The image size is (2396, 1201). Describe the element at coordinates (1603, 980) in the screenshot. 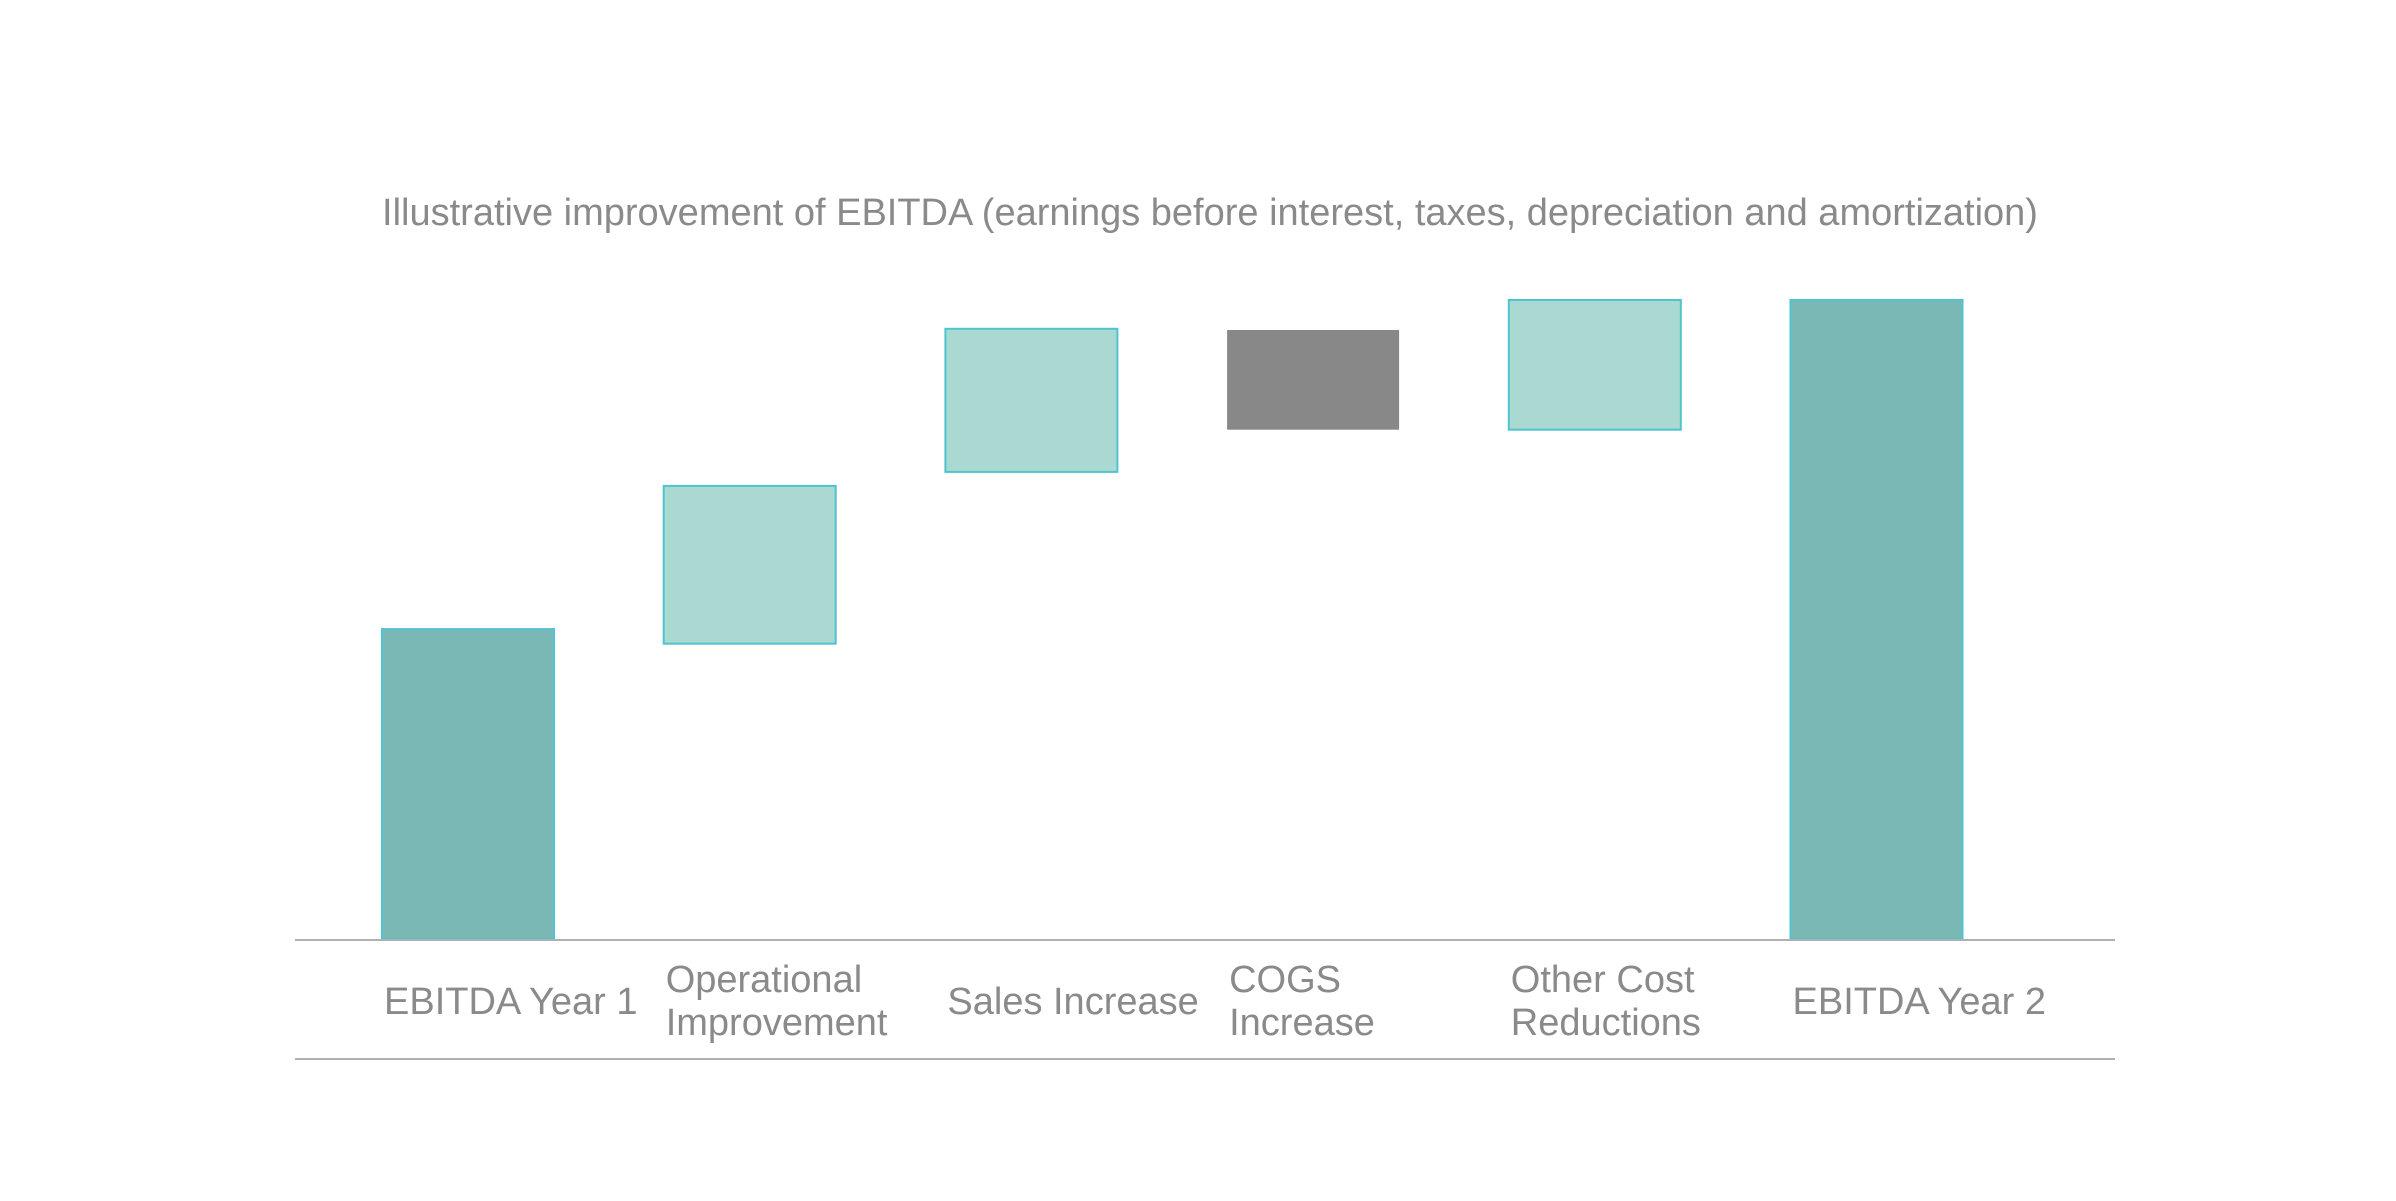

I see `category-label-line: Other Cost` at that location.